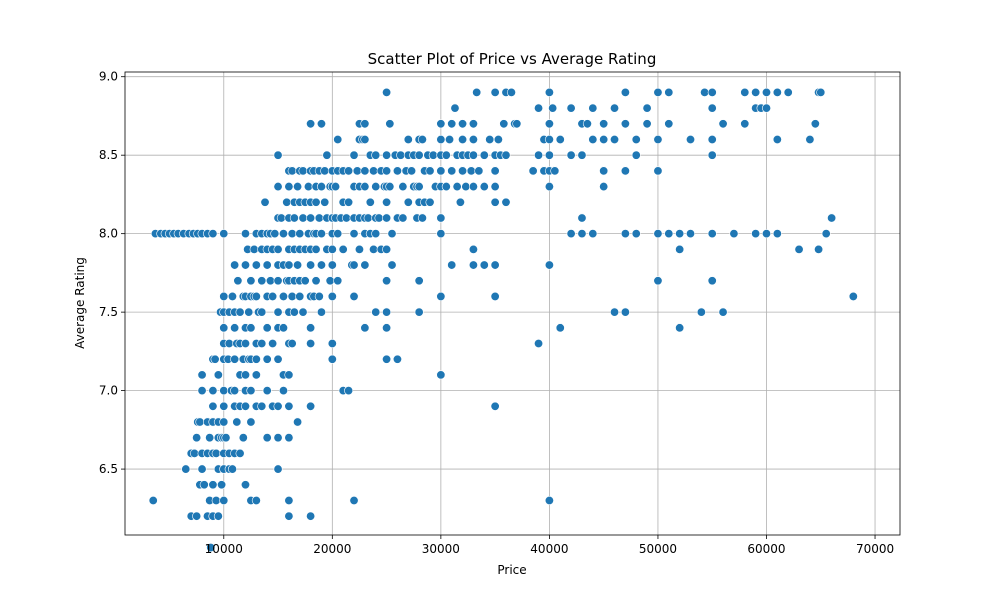  Describe the element at coordinates (441, 549) in the screenshot. I see `x-tick-label: 30000` at that location.